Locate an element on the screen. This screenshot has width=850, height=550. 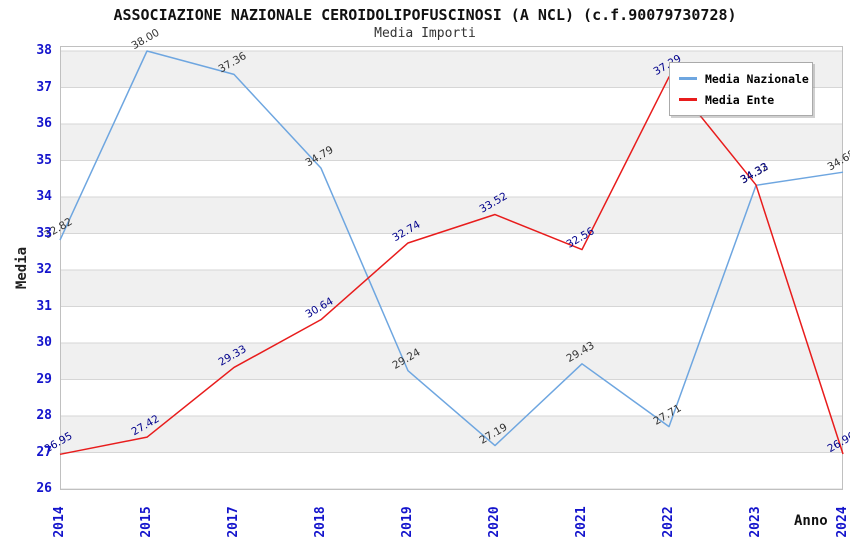
chart-subtitle: Media Importi is located at coordinates (425, 33).